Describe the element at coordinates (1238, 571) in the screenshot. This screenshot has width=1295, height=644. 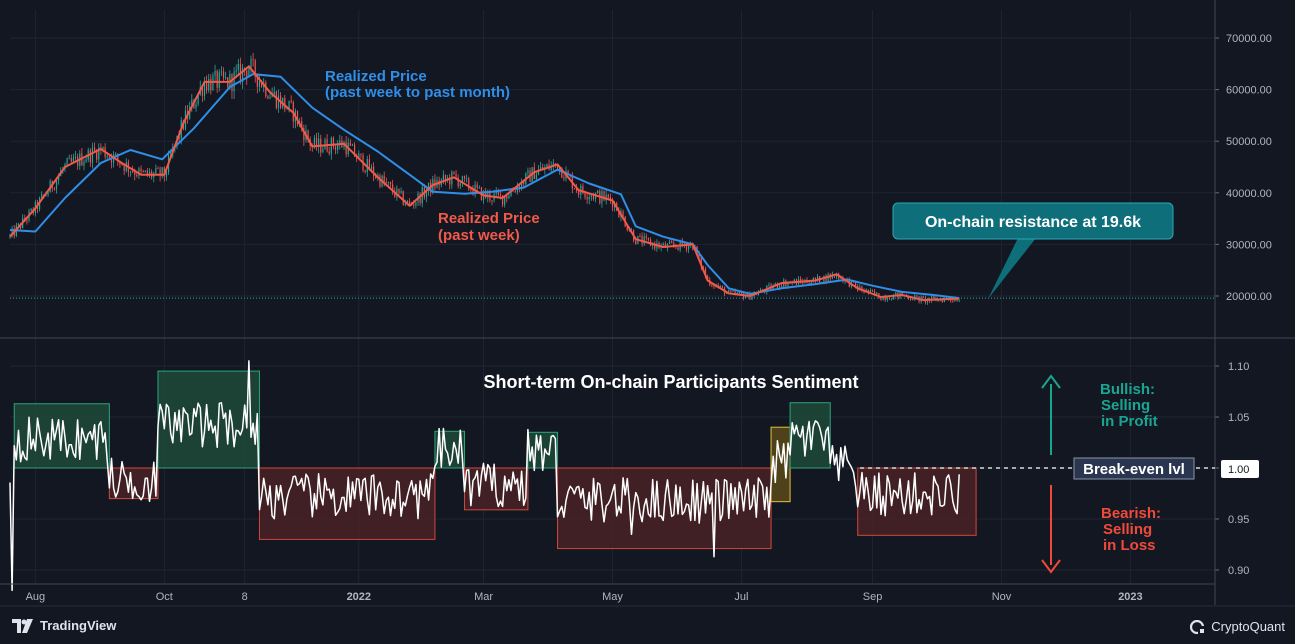
I see `sentiment-y-tick-label: 0.90` at that location.